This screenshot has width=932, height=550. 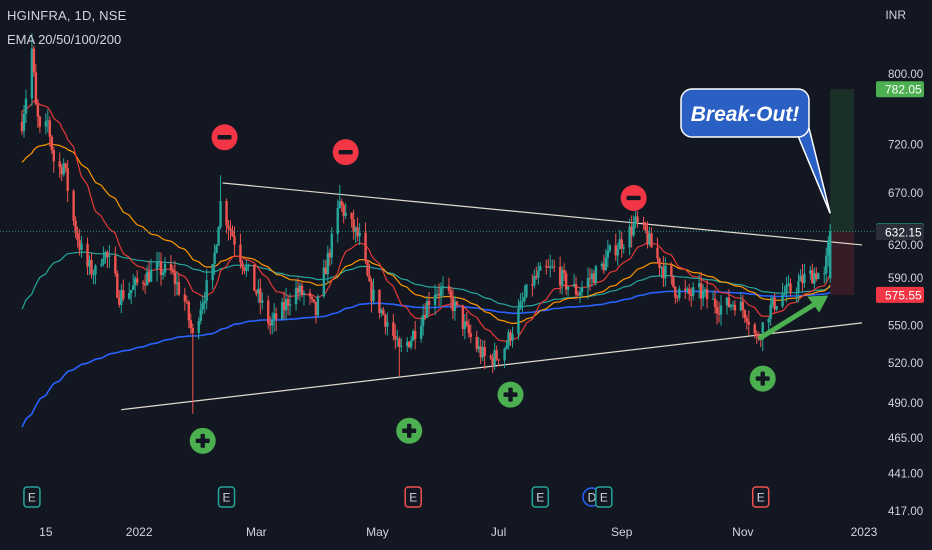 I want to click on breakout-arrow, so click(x=793, y=318).